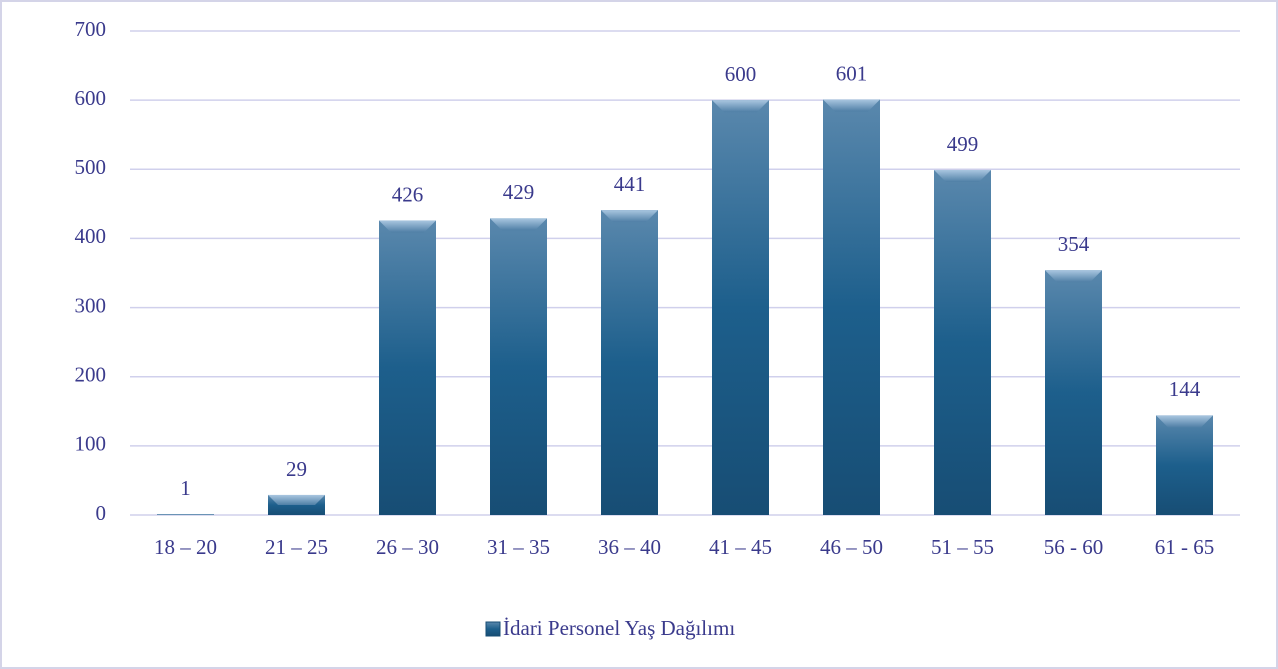  Describe the element at coordinates (91, 236) in the screenshot. I see `y-tick-label: 400` at that location.